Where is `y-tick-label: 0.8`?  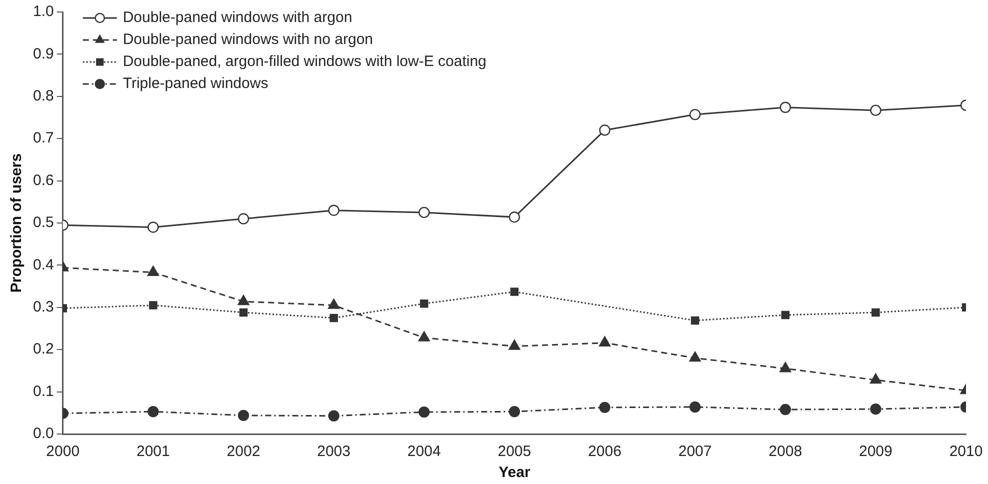
y-tick-label: 0.8 is located at coordinates (43, 96).